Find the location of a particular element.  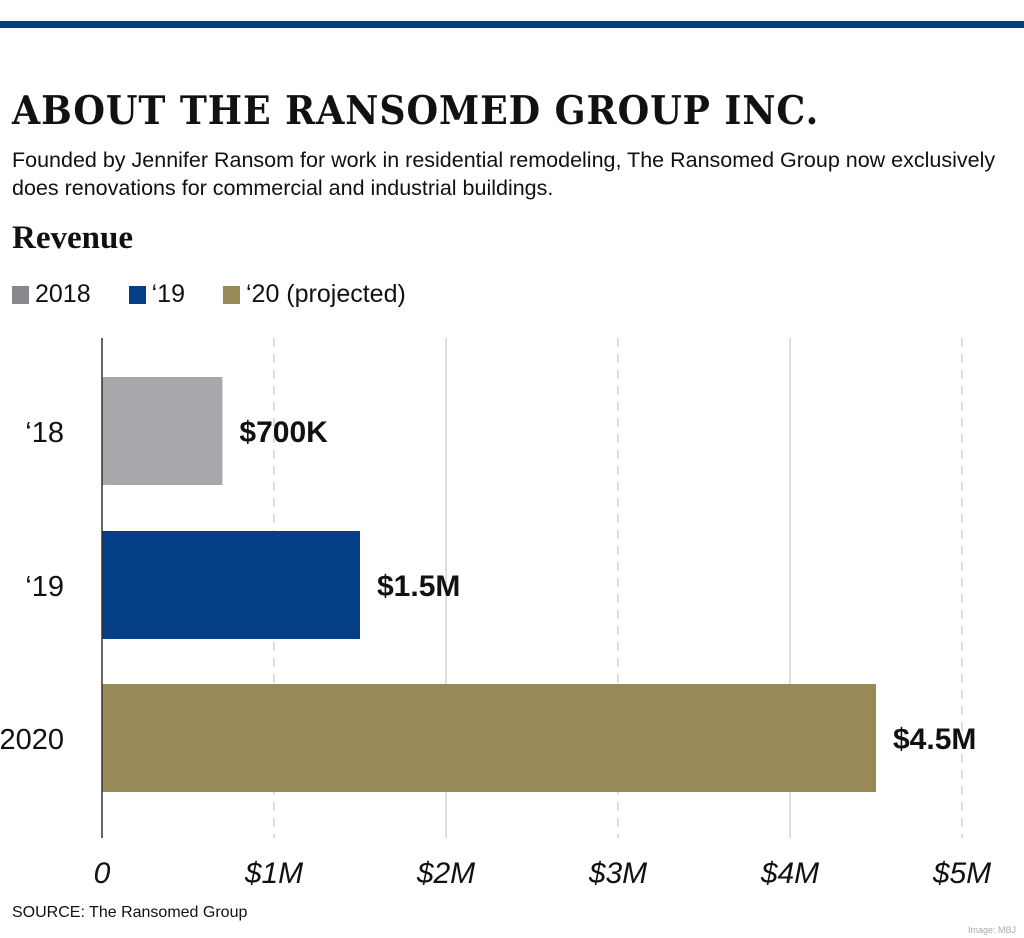

x-tick-label: $1M is located at coordinates (273, 873).